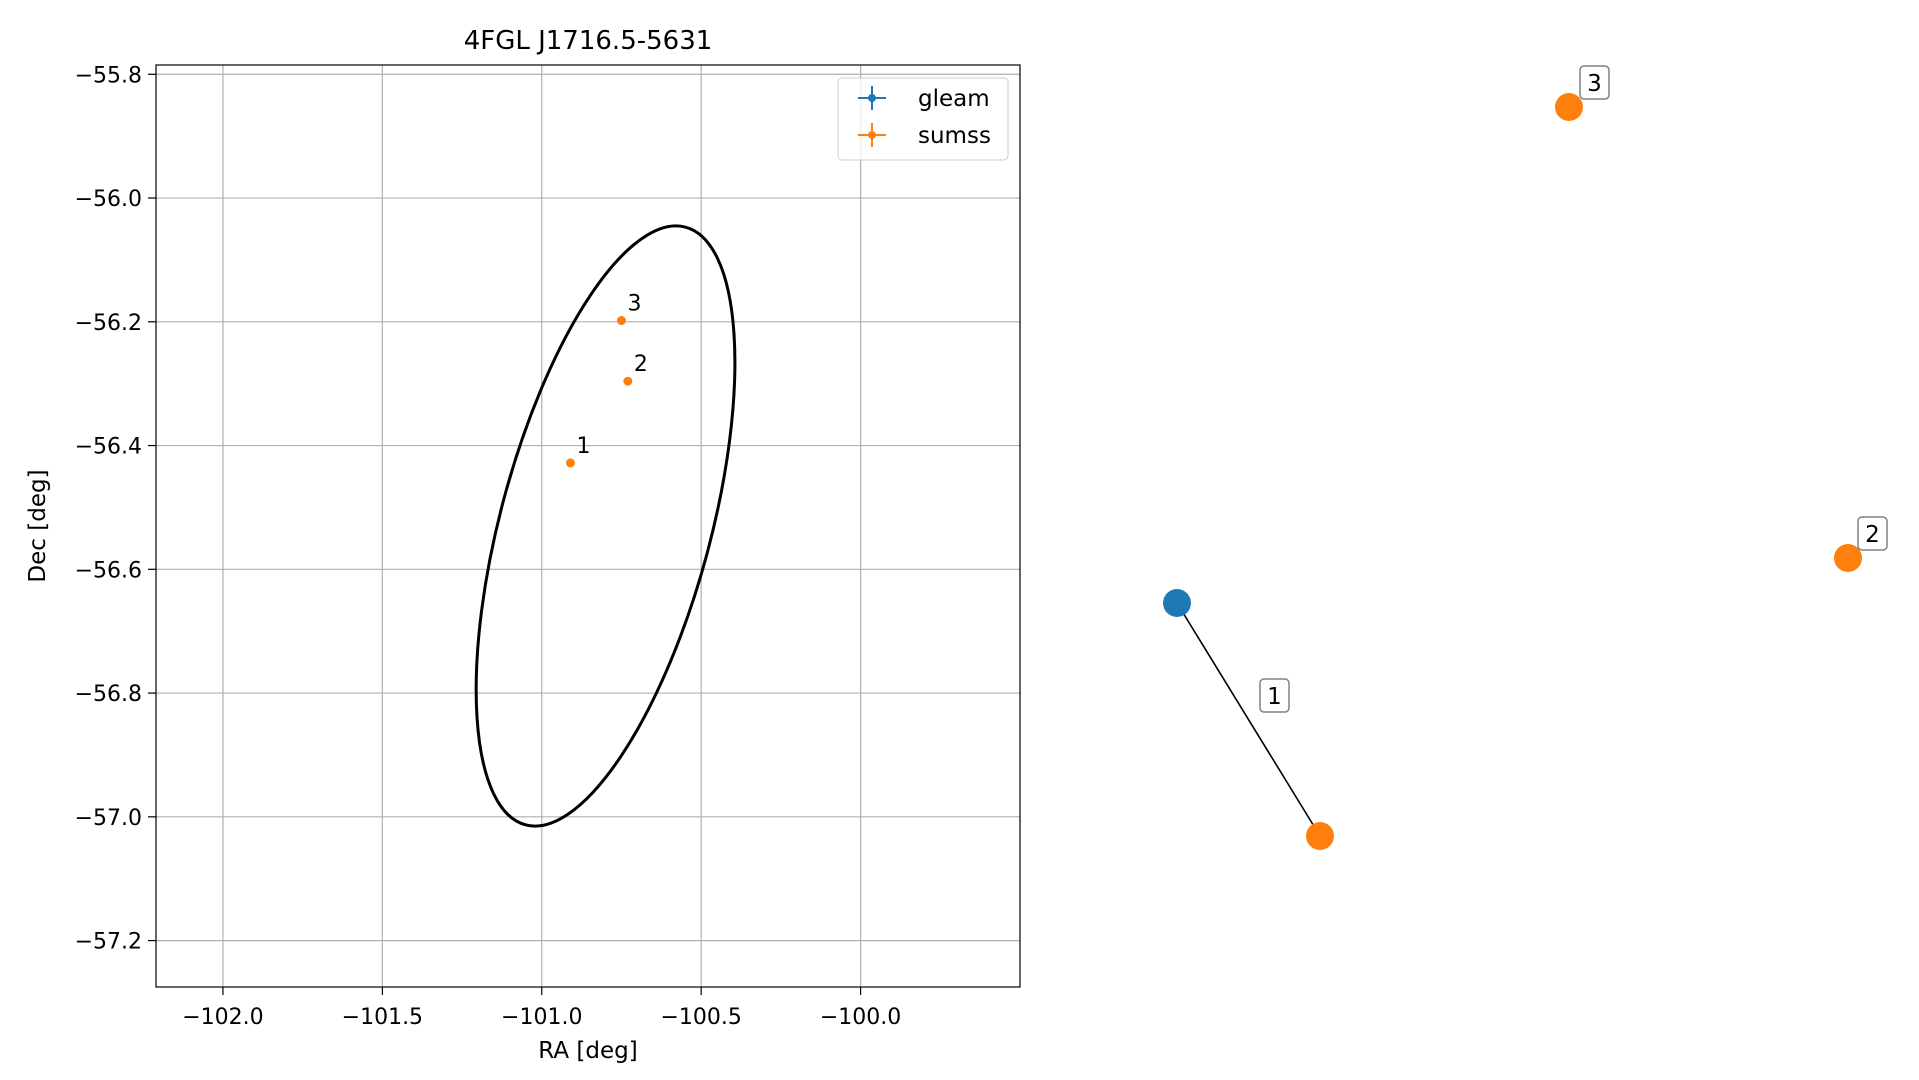 Image resolution: width=1919 pixels, height=1080 pixels. I want to click on error-ellipse, so click(605, 526).